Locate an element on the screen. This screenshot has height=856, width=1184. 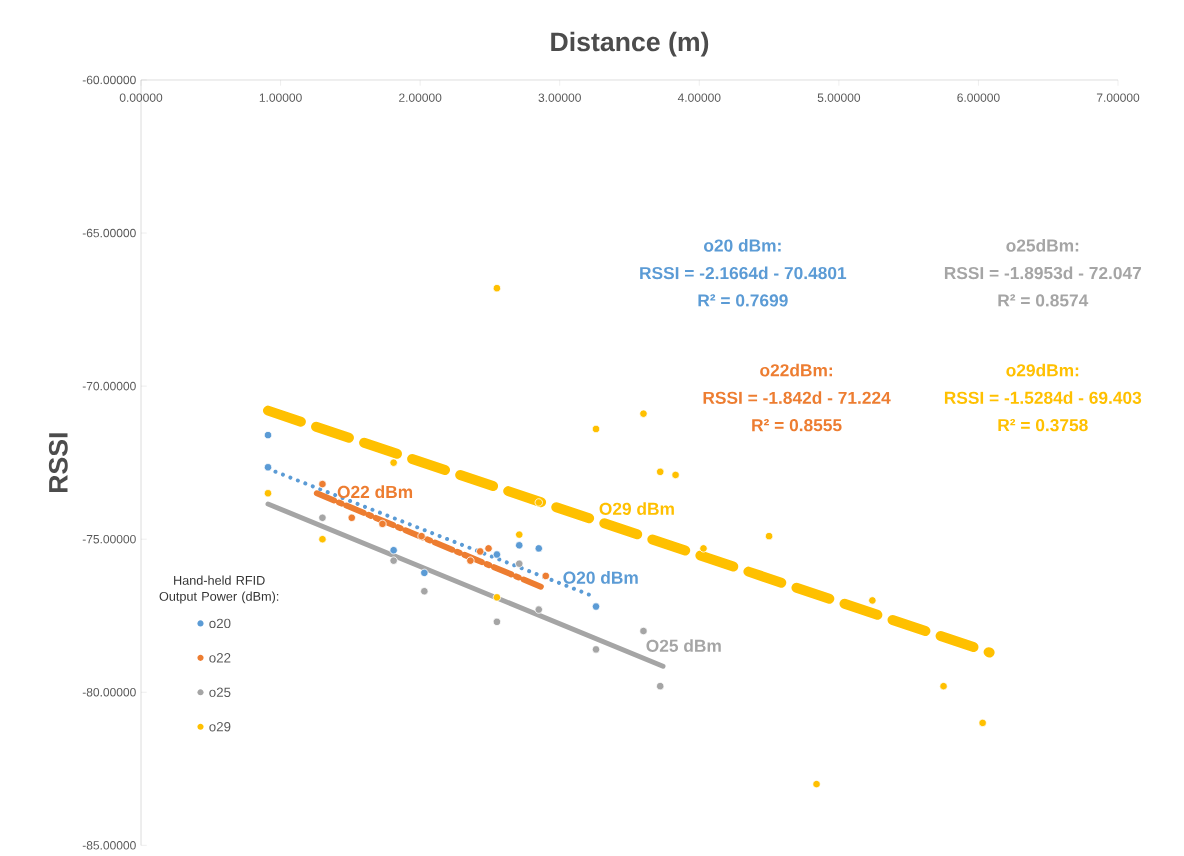
annotation: O22 dBm is located at coordinates (375, 492).